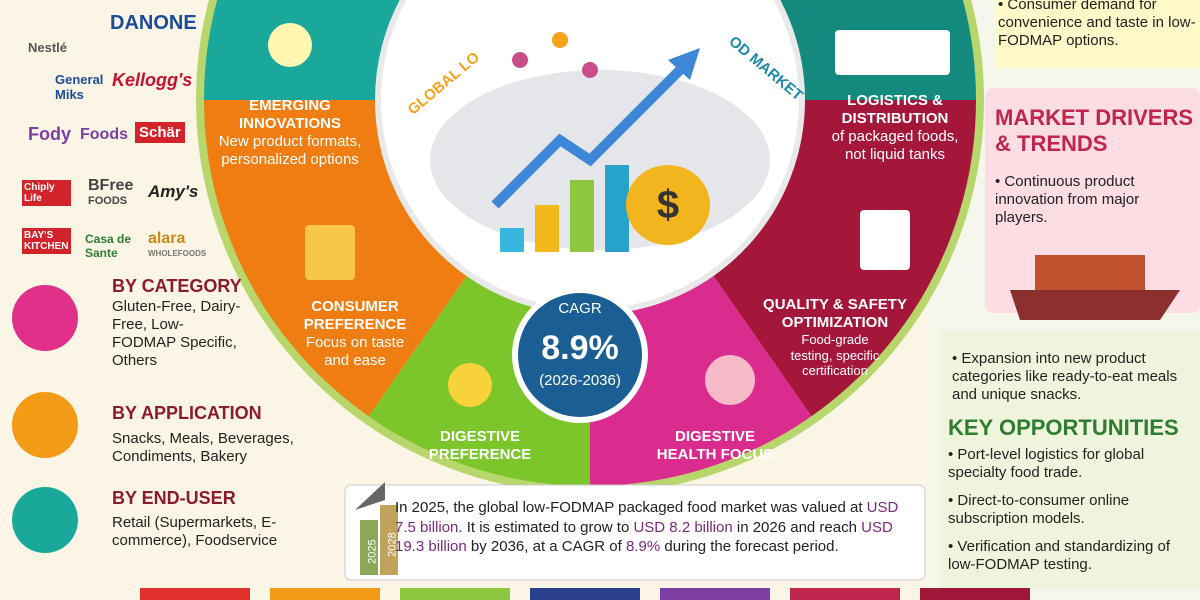 Image resolution: width=1200 pixels, height=600 pixels. What do you see at coordinates (174, 498) in the screenshot?
I see `section-title: BY END-USER` at bounding box center [174, 498].